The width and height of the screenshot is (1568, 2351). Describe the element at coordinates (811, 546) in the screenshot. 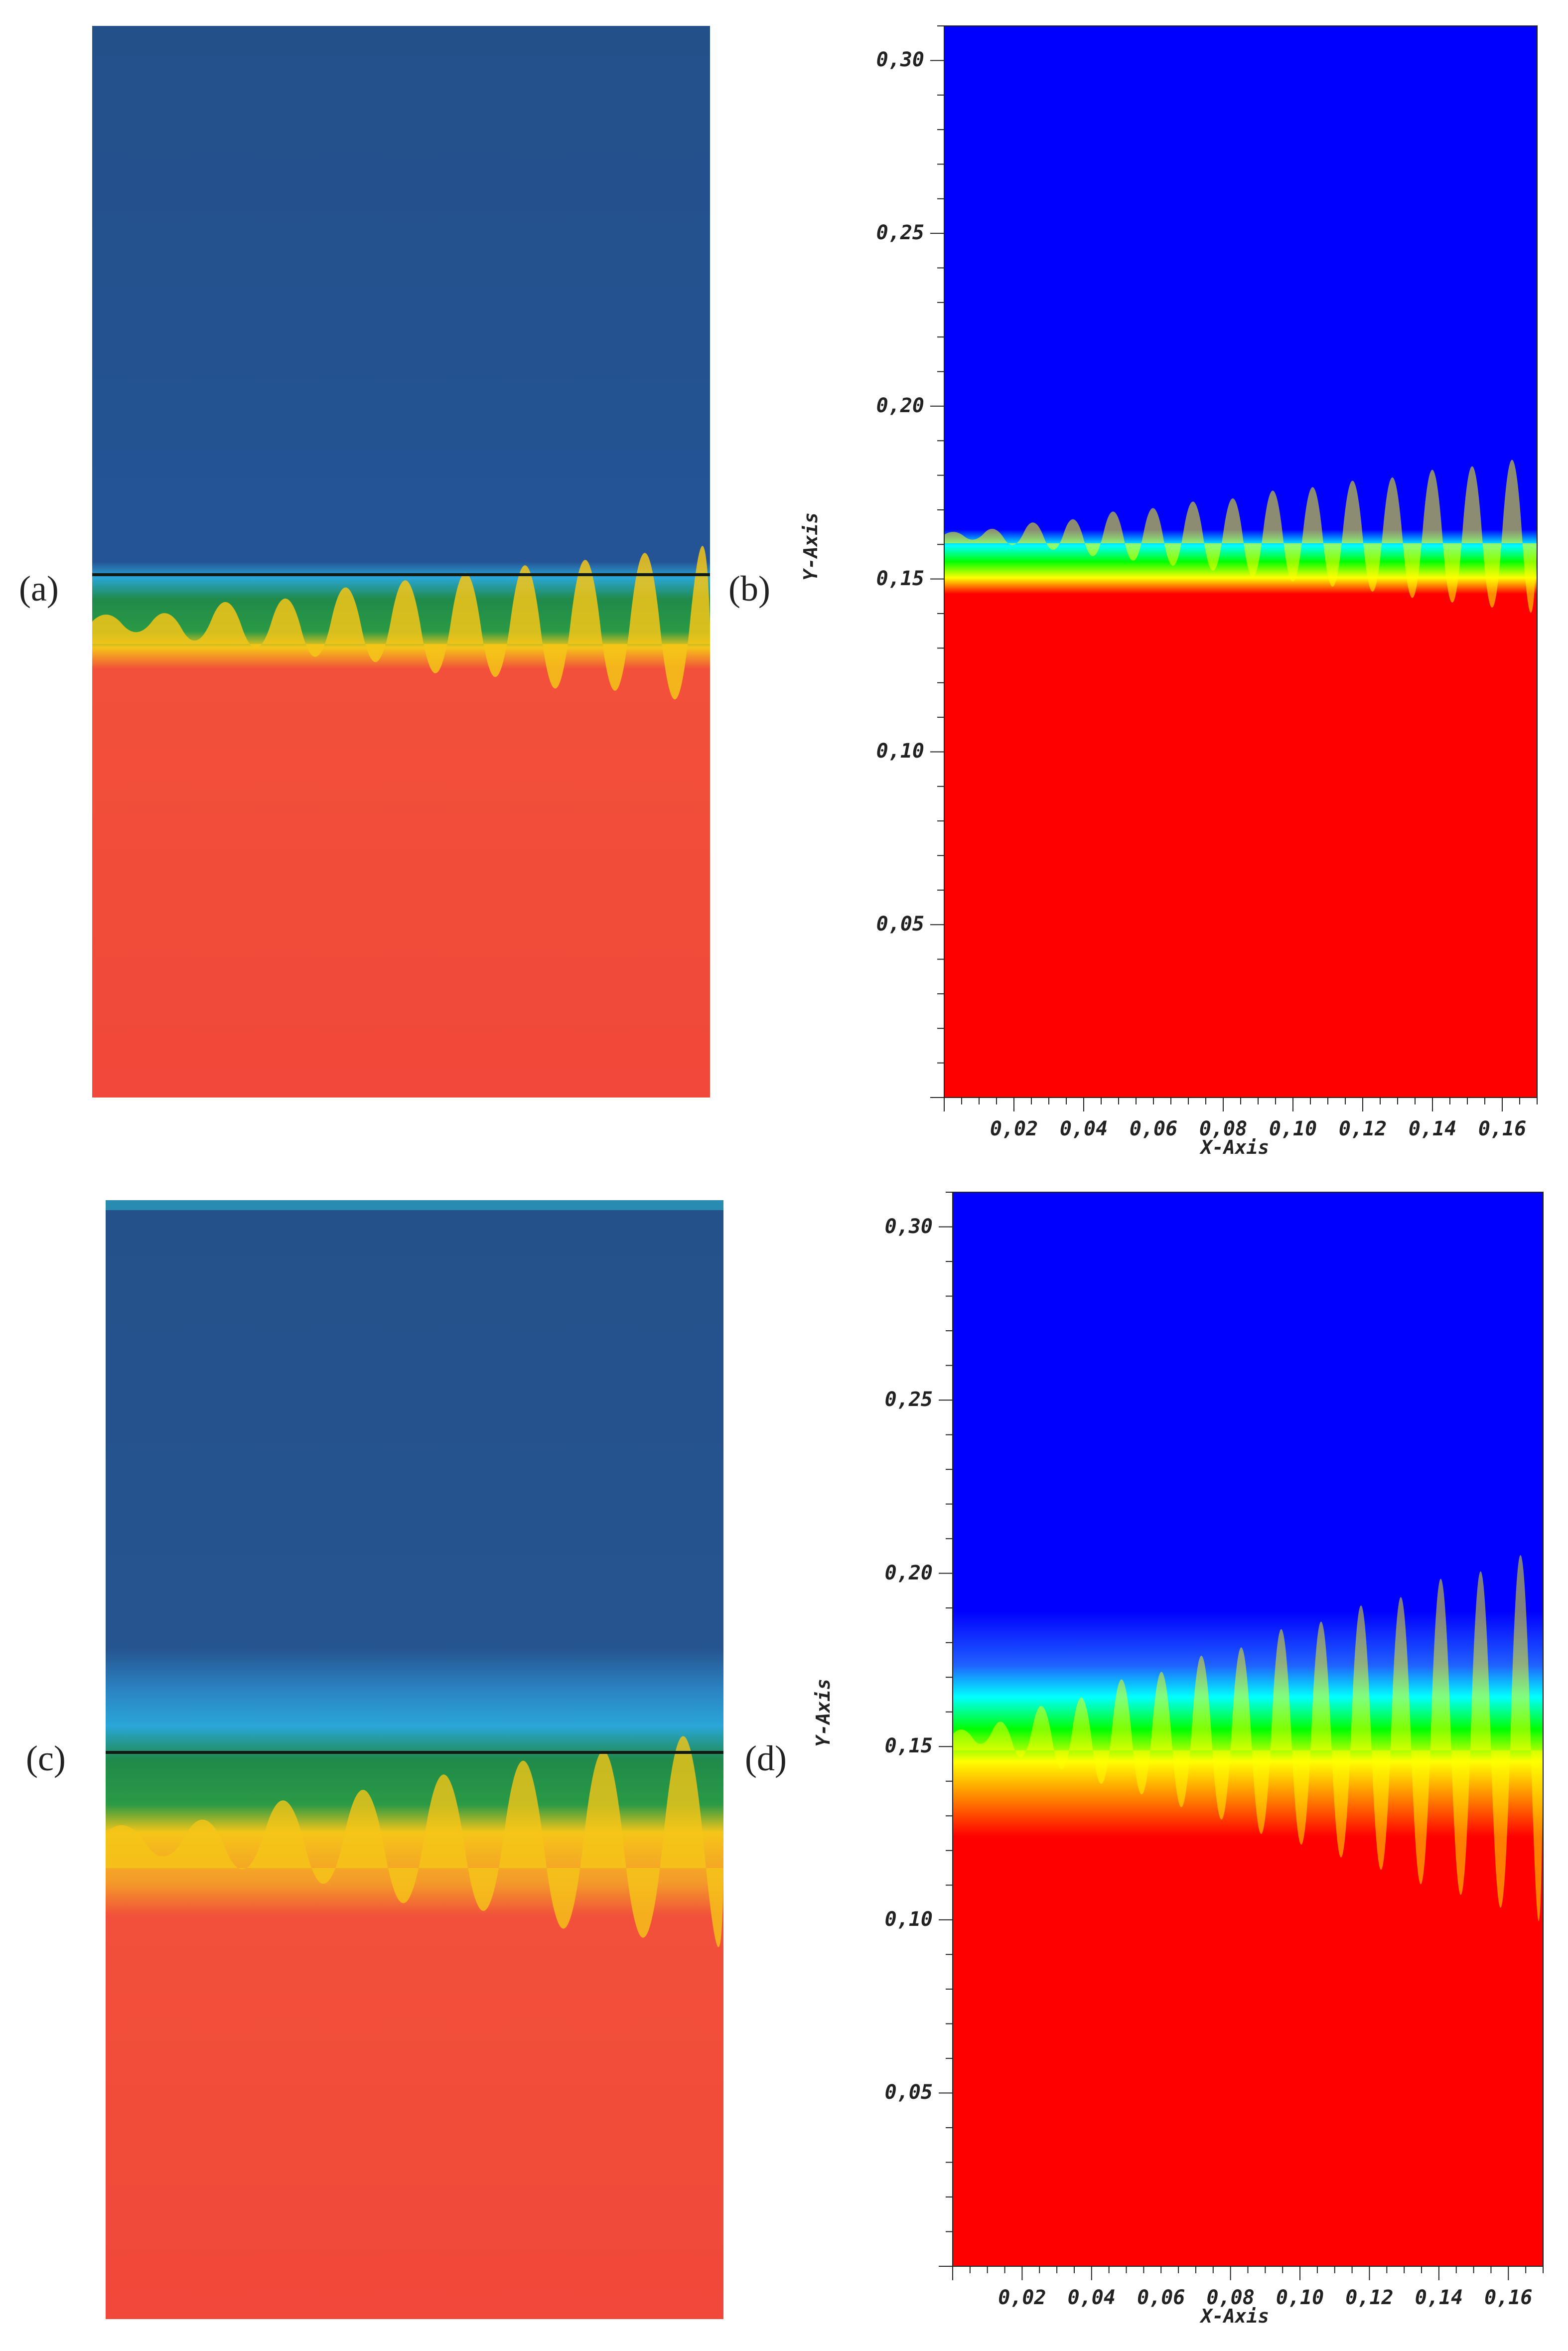

I see `ylabel-b: Y-Axis` at that location.